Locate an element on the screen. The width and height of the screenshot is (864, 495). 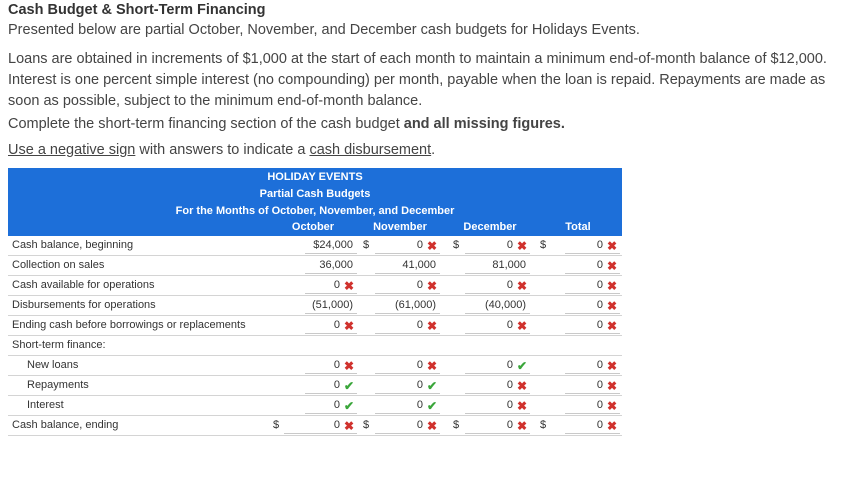
cell-value: 81,000 is located at coordinates (509, 265).